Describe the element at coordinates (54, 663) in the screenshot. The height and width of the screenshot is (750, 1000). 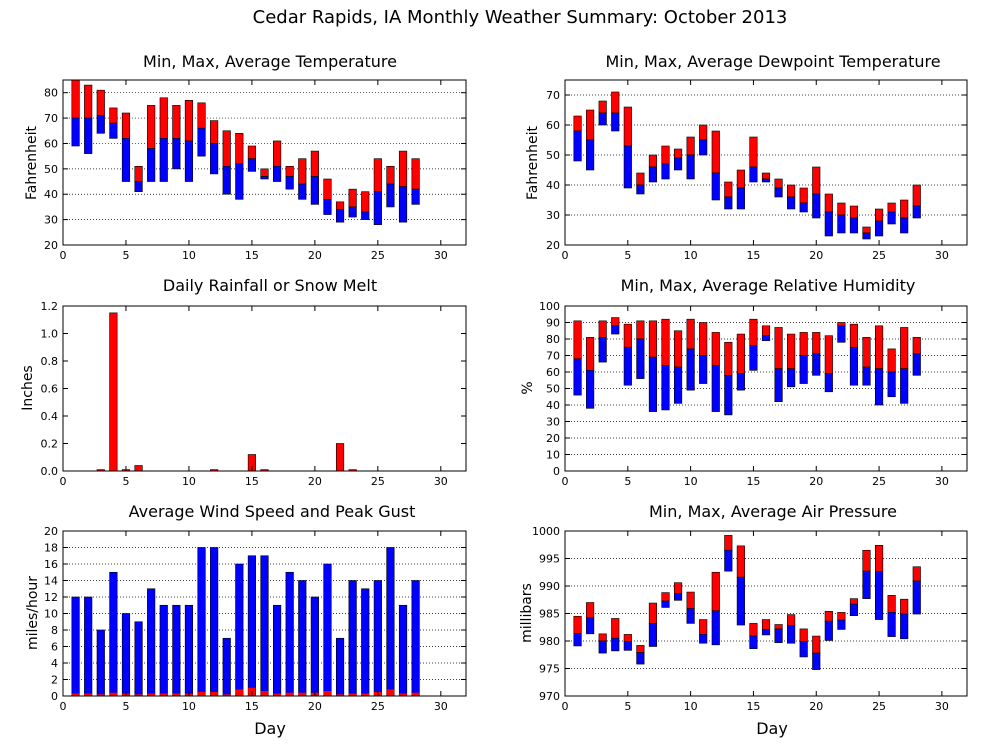
I see `wind-ytick-label: 4` at that location.